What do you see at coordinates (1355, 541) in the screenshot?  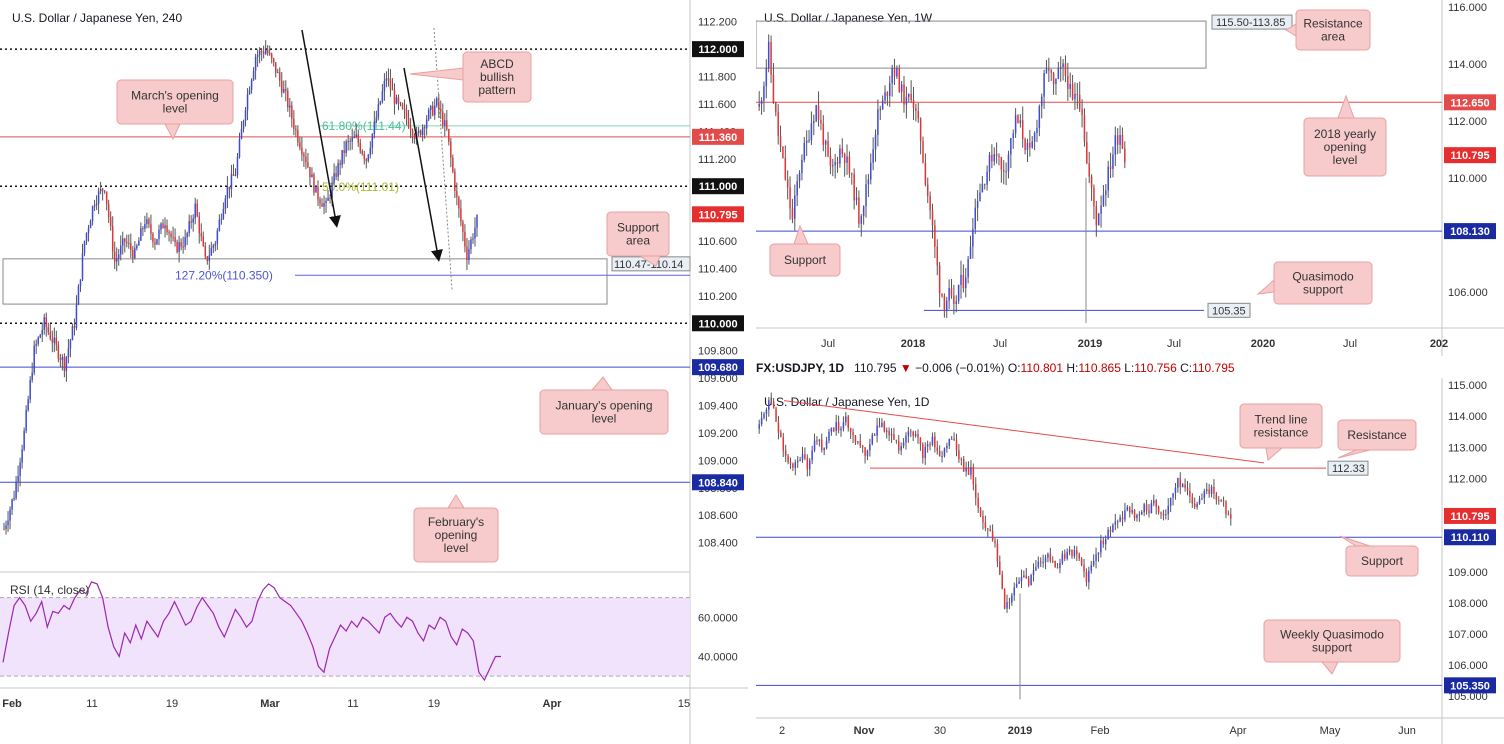 I see `callout-support-tail` at bounding box center [1355, 541].